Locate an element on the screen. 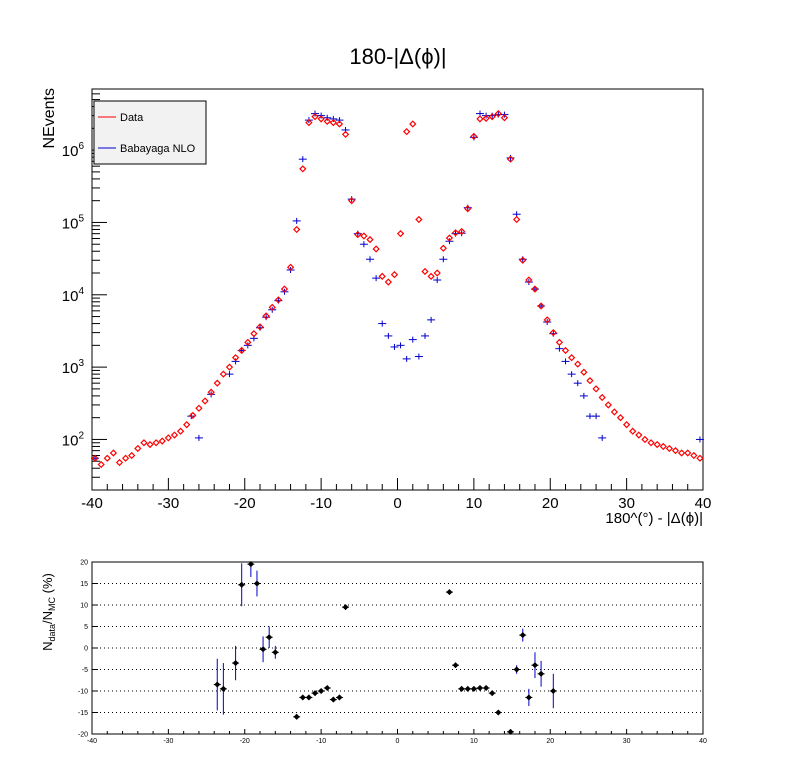 This screenshot has height=772, width=796. main-title: 180-|Δ(ϕ)| is located at coordinates (397, 56).